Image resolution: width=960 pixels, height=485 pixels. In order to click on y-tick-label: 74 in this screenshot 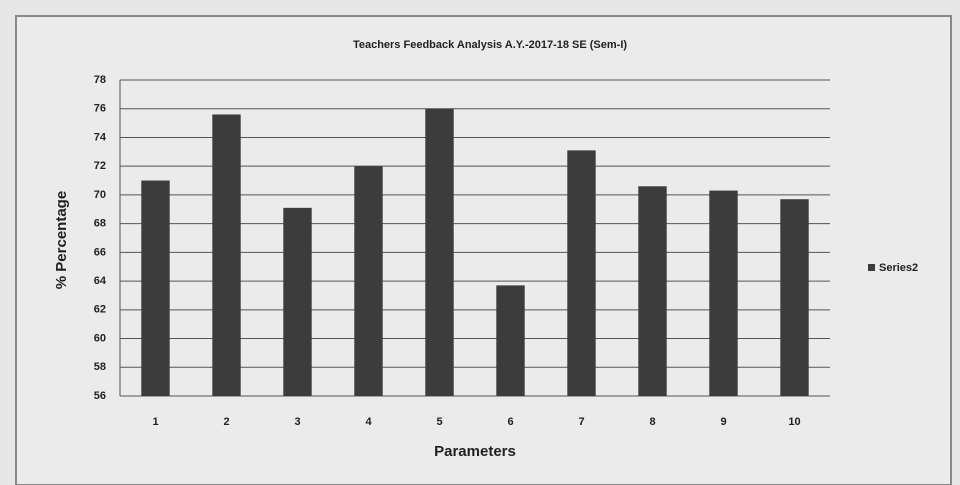, I will do `click(100, 137)`.